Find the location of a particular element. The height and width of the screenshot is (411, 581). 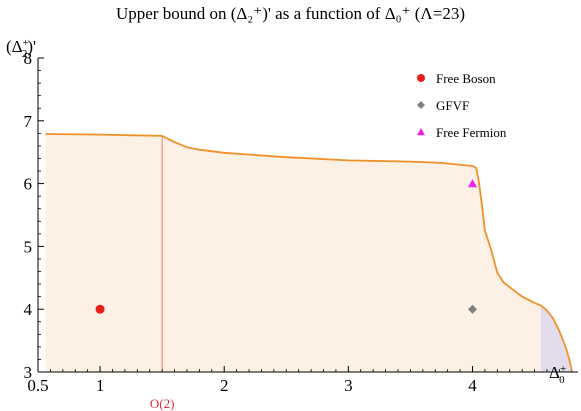

x-tick-label: 3 is located at coordinates (348, 385).